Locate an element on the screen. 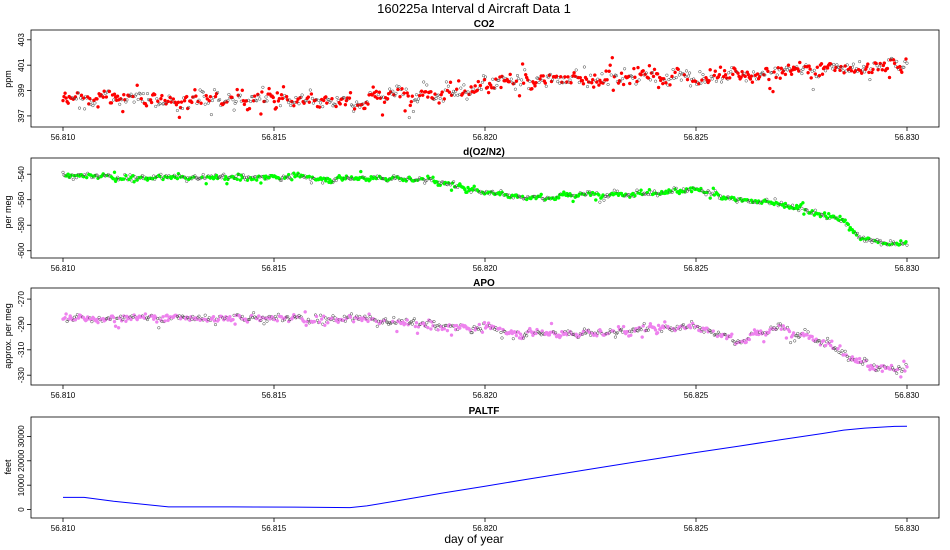 The image size is (950, 550). o2n2-ylabel: per meg is located at coordinates (8, 211).